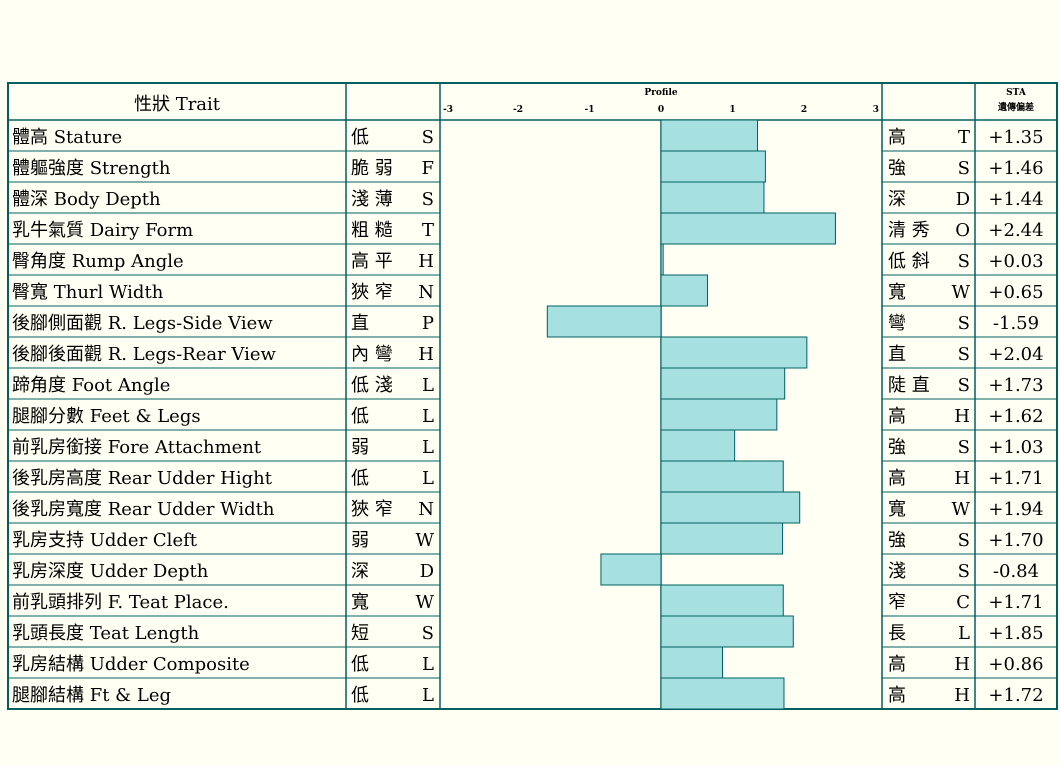 This screenshot has height=765, width=1060. I want to click on low-code: D, so click(427, 571).